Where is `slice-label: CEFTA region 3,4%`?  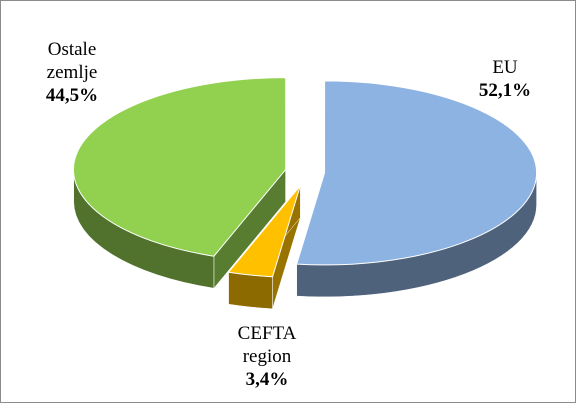
slice-label: CEFTA region 3,4% is located at coordinates (267, 356).